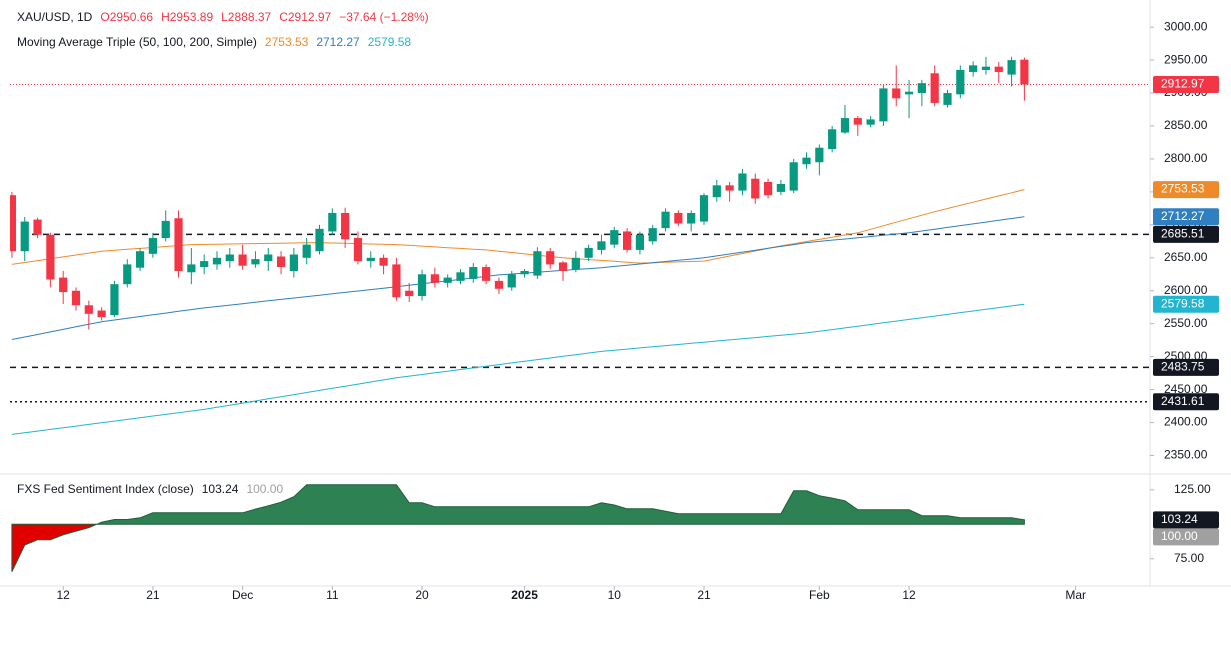 The width and height of the screenshot is (1231, 647). Describe the element at coordinates (1179, 519) in the screenshot. I see `sentiment-last-label: 103.24` at that location.